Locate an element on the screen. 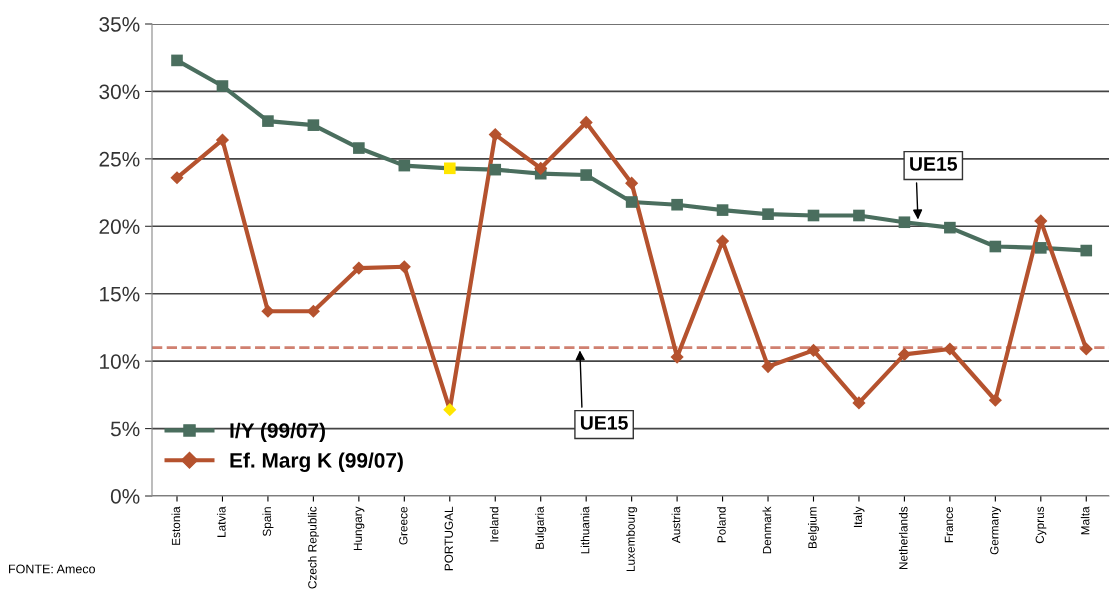 The image size is (1111, 603). x-tick-label: Cyprus is located at coordinates (1041, 525).